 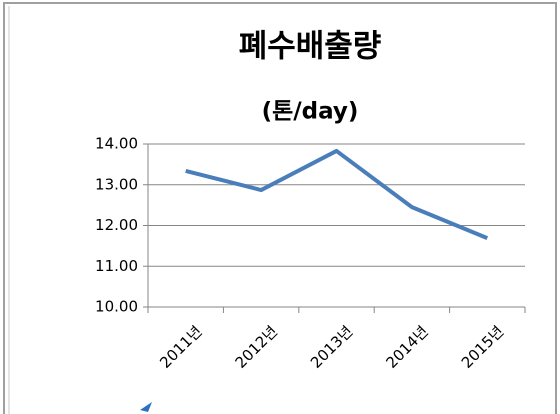 I want to click on y-tick-label: 14.00, so click(x=116, y=144).